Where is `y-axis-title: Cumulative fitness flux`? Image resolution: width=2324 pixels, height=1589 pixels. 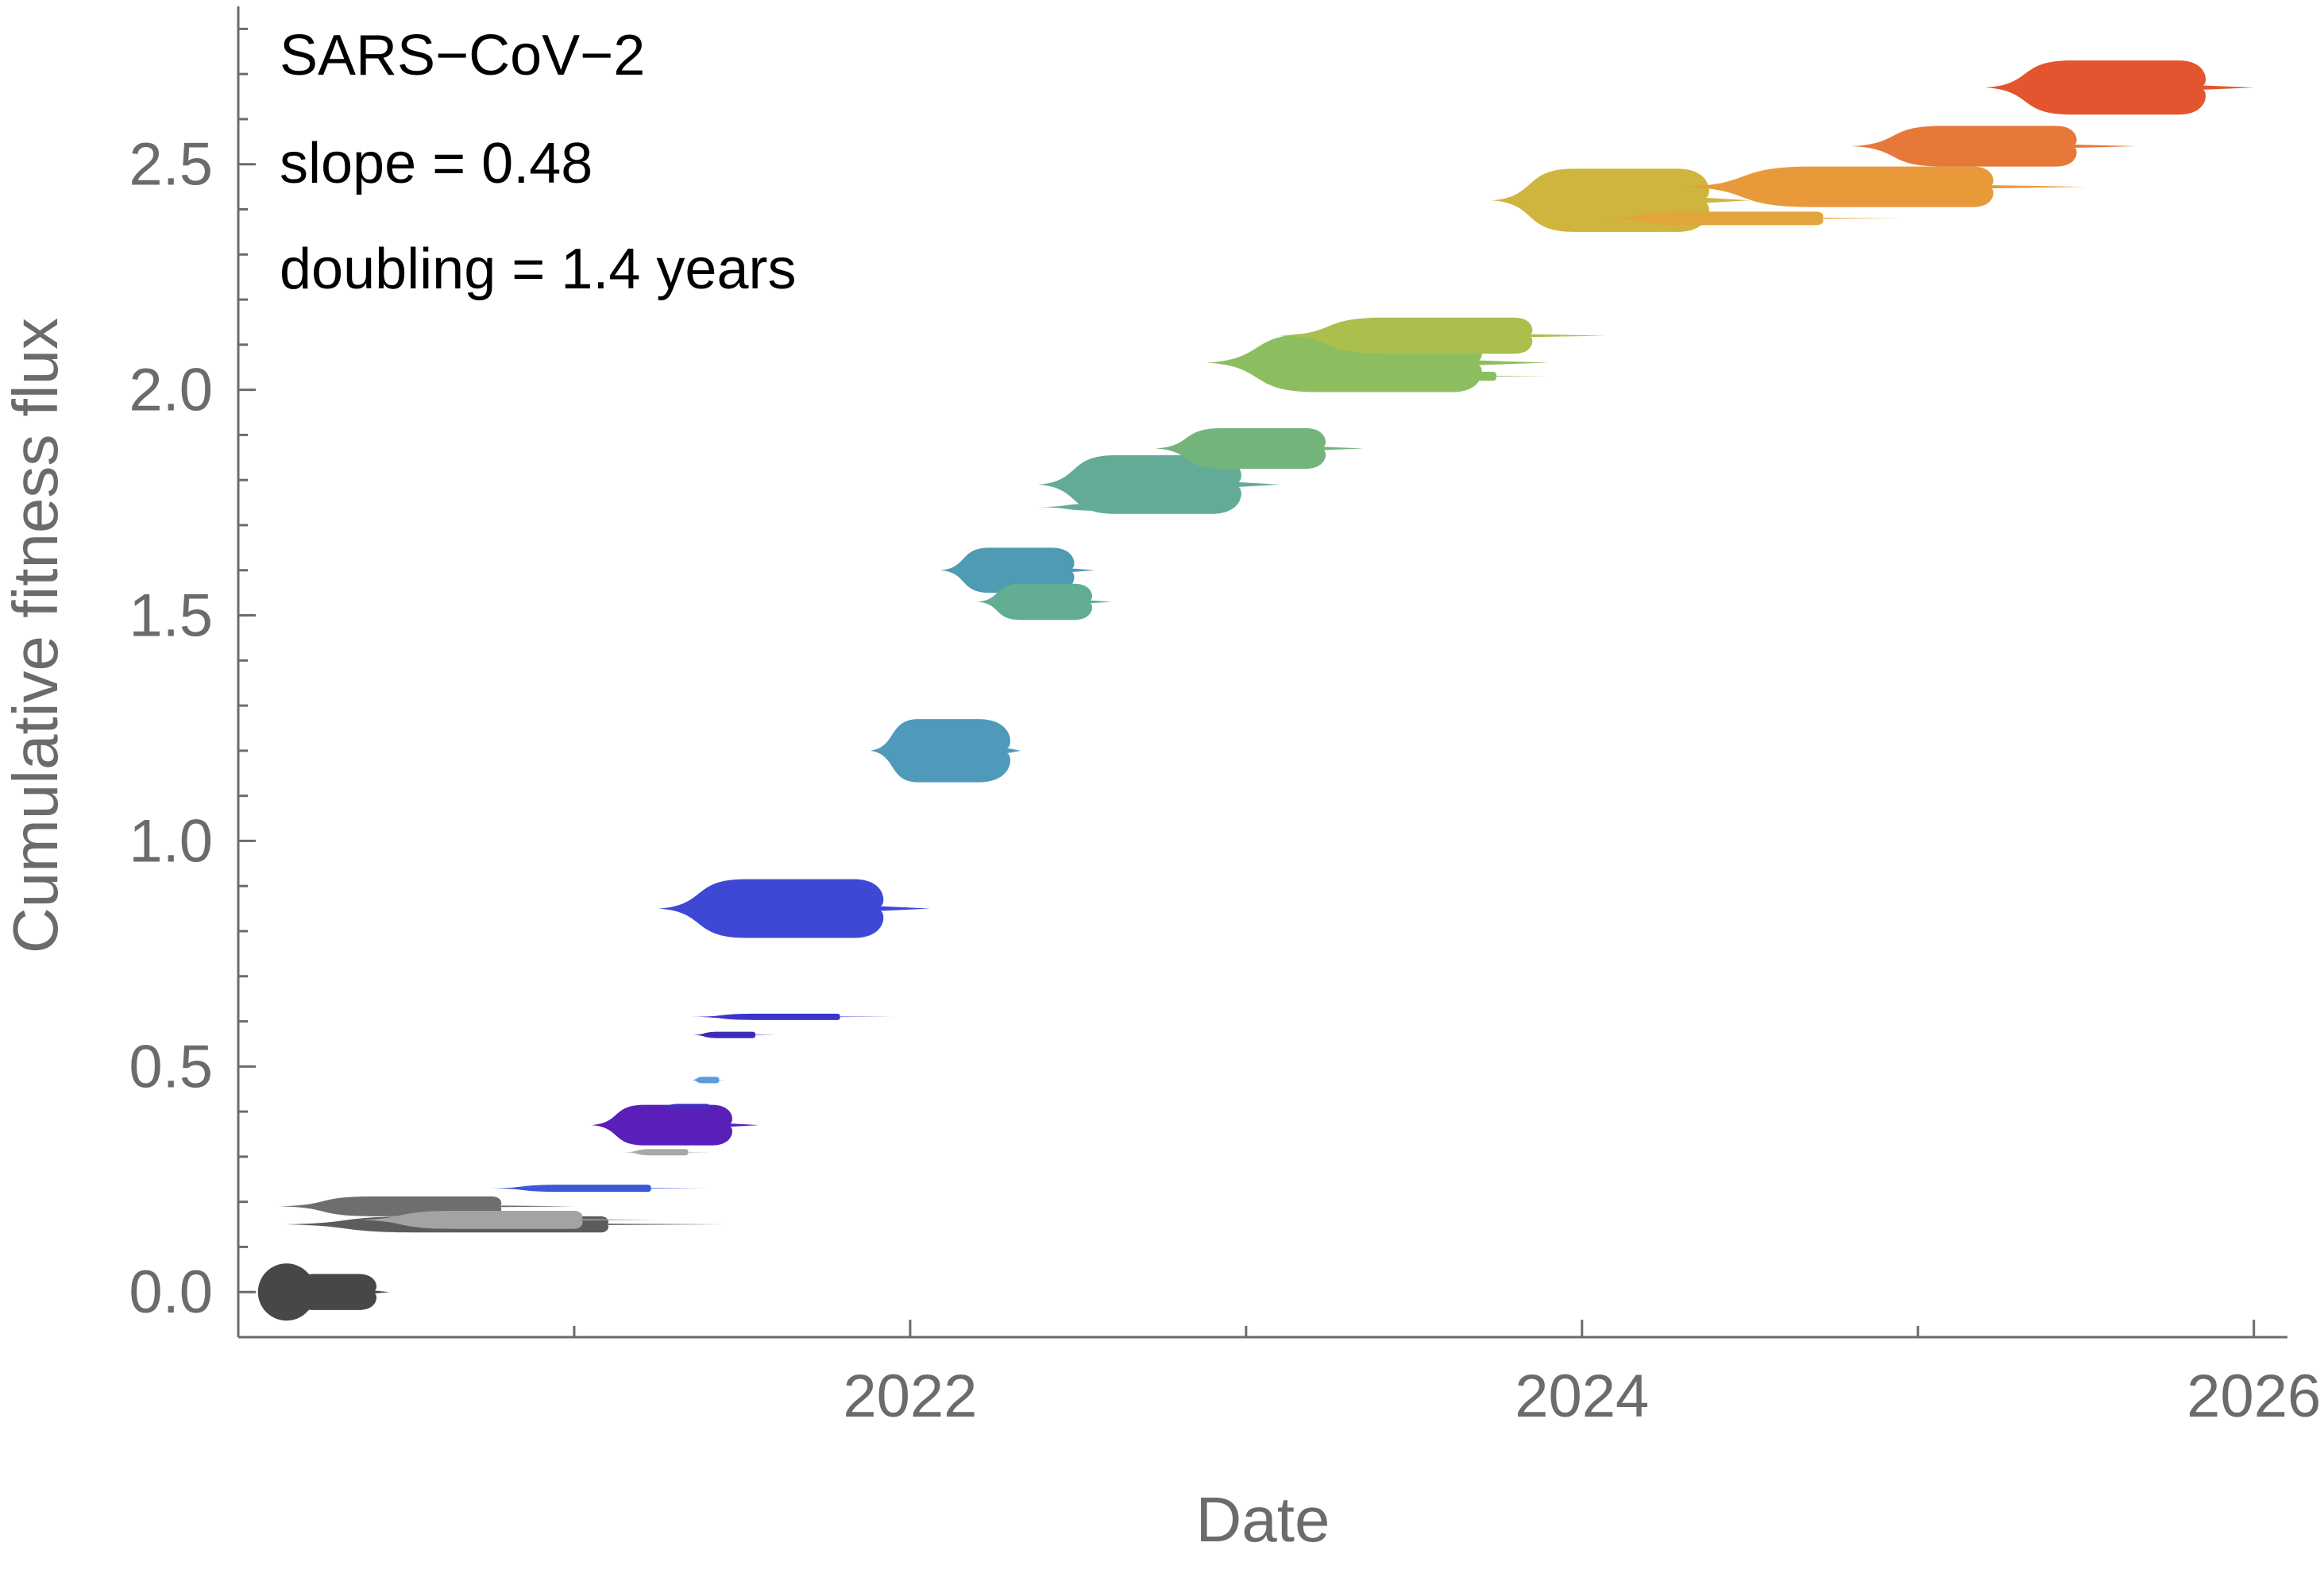 y-axis-title: Cumulative fitness flux is located at coordinates (35, 635).